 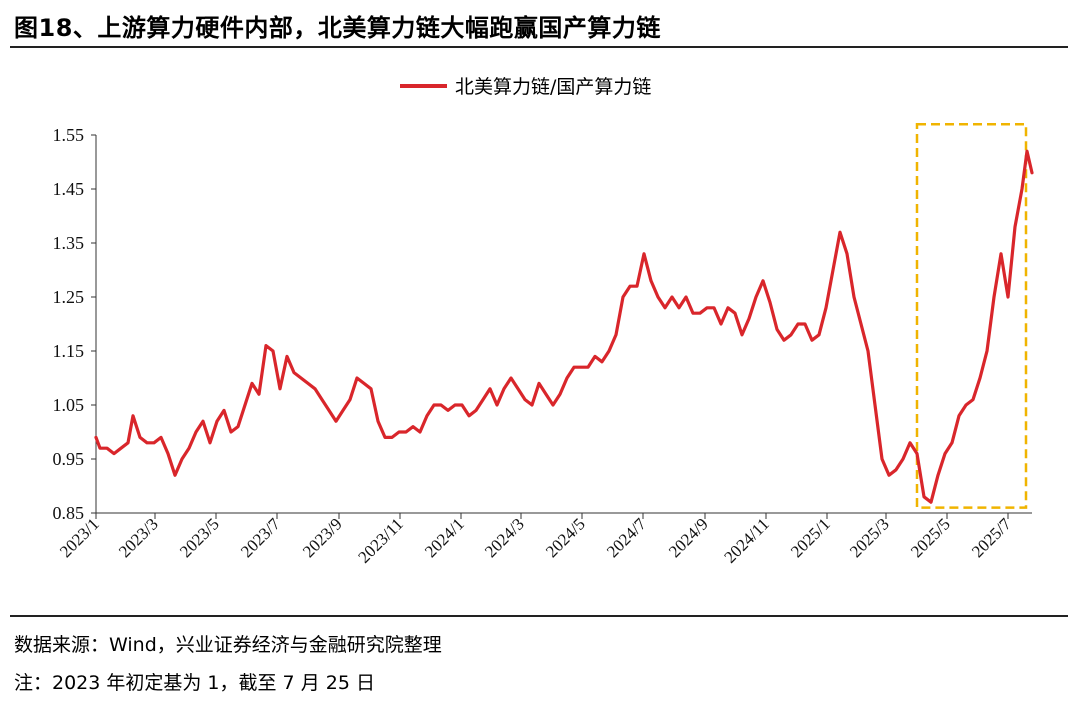 What do you see at coordinates (810, 537) in the screenshot?
I see `x-tick-label: 2025/1` at bounding box center [810, 537].